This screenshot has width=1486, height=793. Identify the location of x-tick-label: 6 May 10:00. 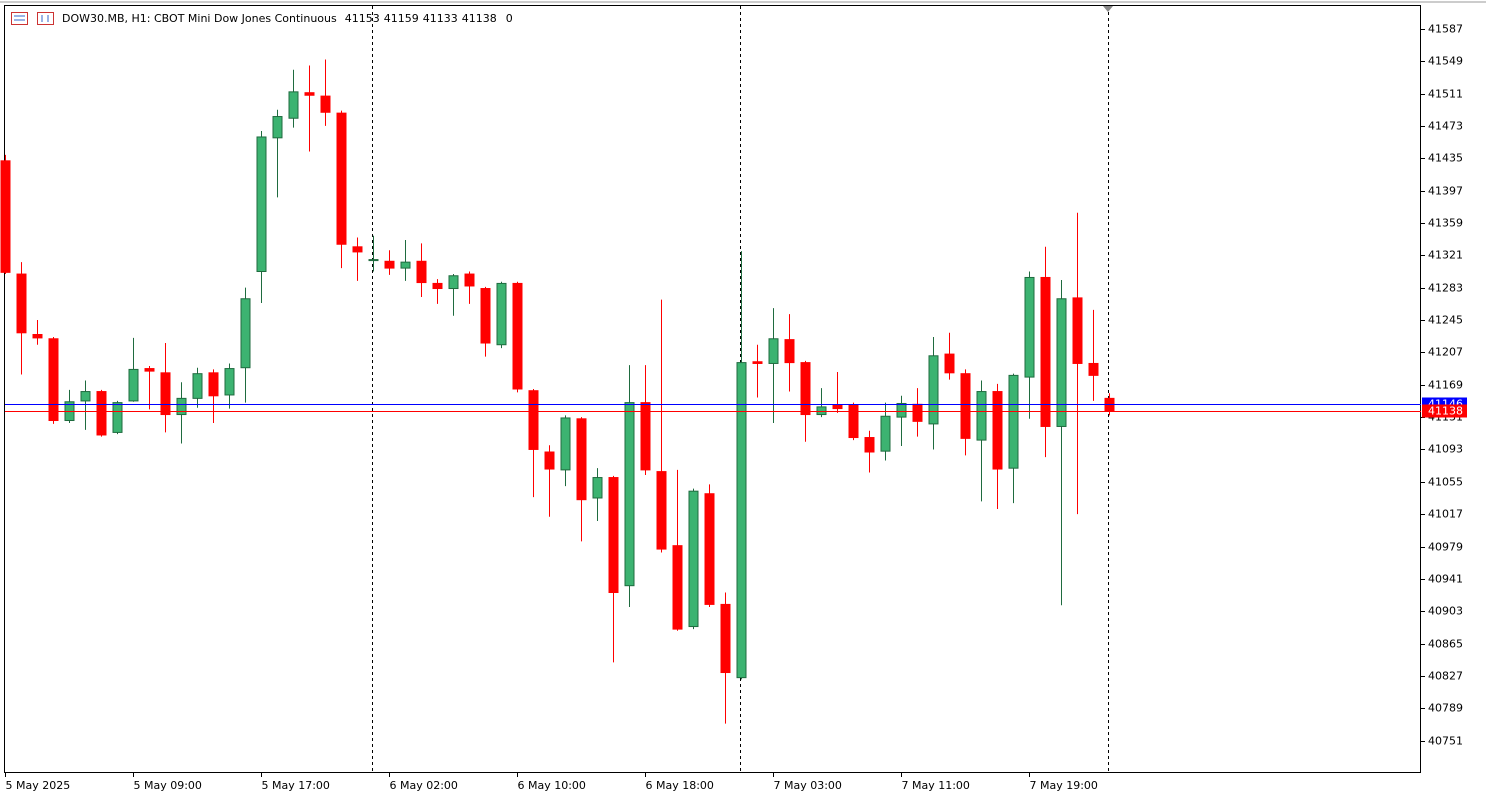
(552, 785).